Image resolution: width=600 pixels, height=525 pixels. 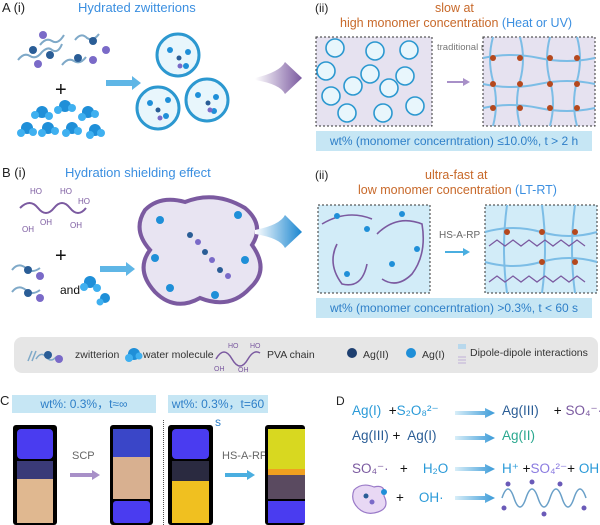 I want to click on panel-b-title: Hydration shielding effect, so click(x=138, y=172).